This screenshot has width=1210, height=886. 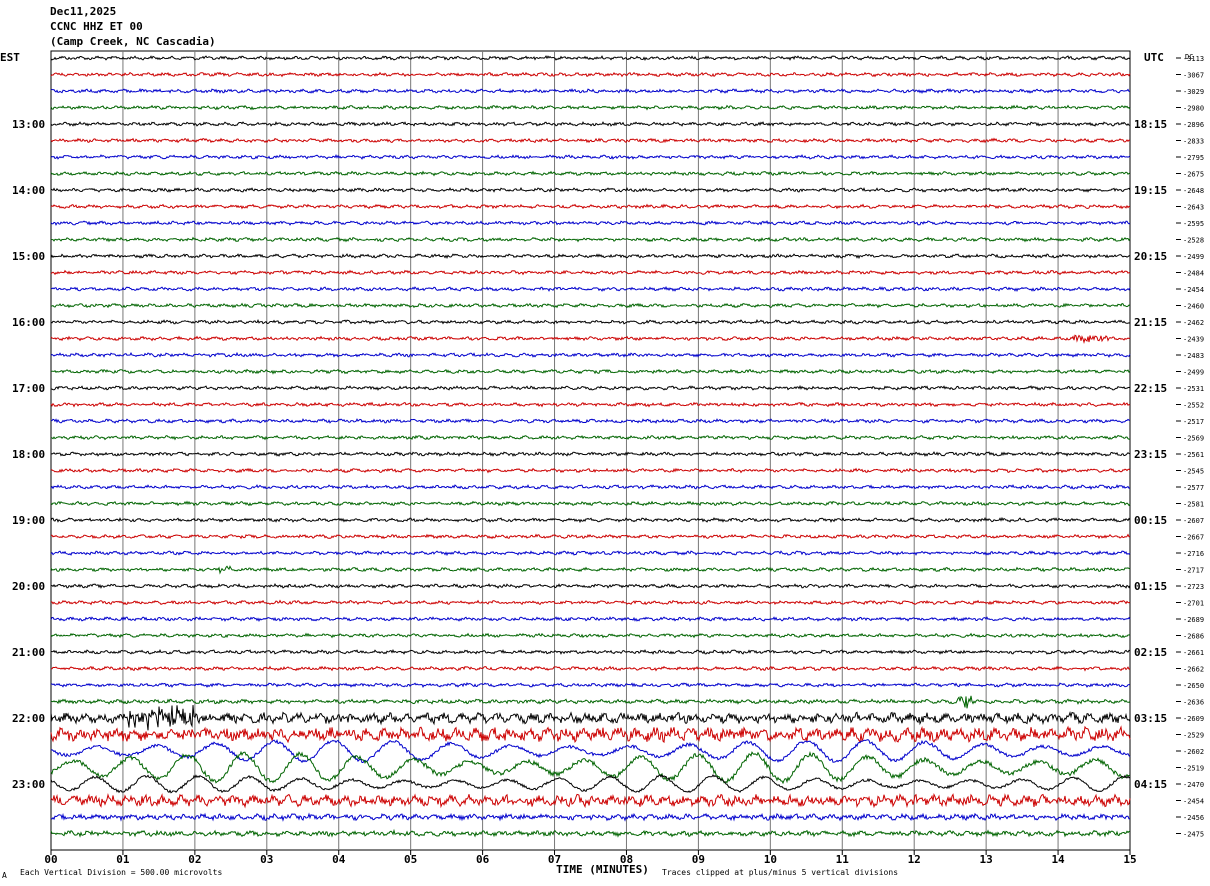 I want to click on dc-offset-label: -2569, so click(x=1193, y=439).